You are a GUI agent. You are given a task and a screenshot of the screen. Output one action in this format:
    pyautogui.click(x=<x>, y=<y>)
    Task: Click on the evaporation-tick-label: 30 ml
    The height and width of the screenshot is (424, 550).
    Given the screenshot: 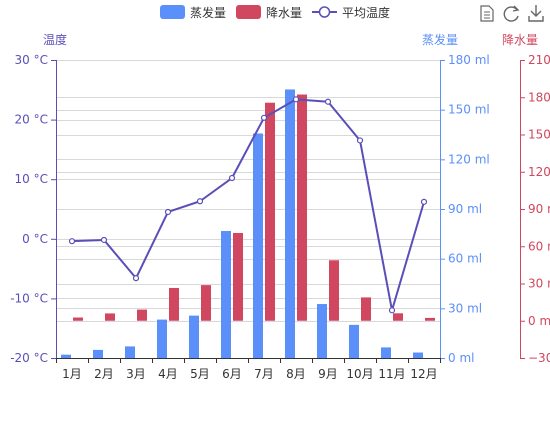 What is the action you would take?
    pyautogui.click(x=465, y=308)
    